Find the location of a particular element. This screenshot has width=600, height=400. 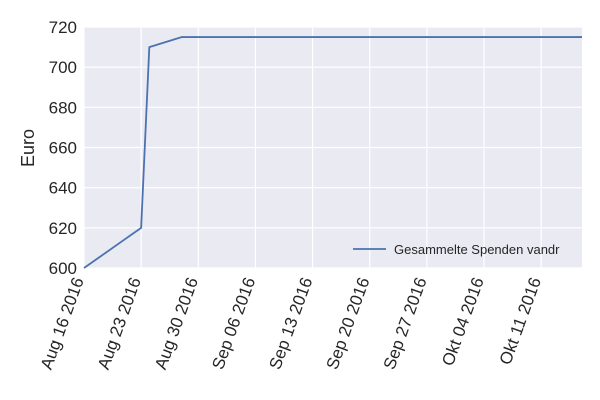

x-tick-label: Aug 16 2016 is located at coordinates (62, 323).